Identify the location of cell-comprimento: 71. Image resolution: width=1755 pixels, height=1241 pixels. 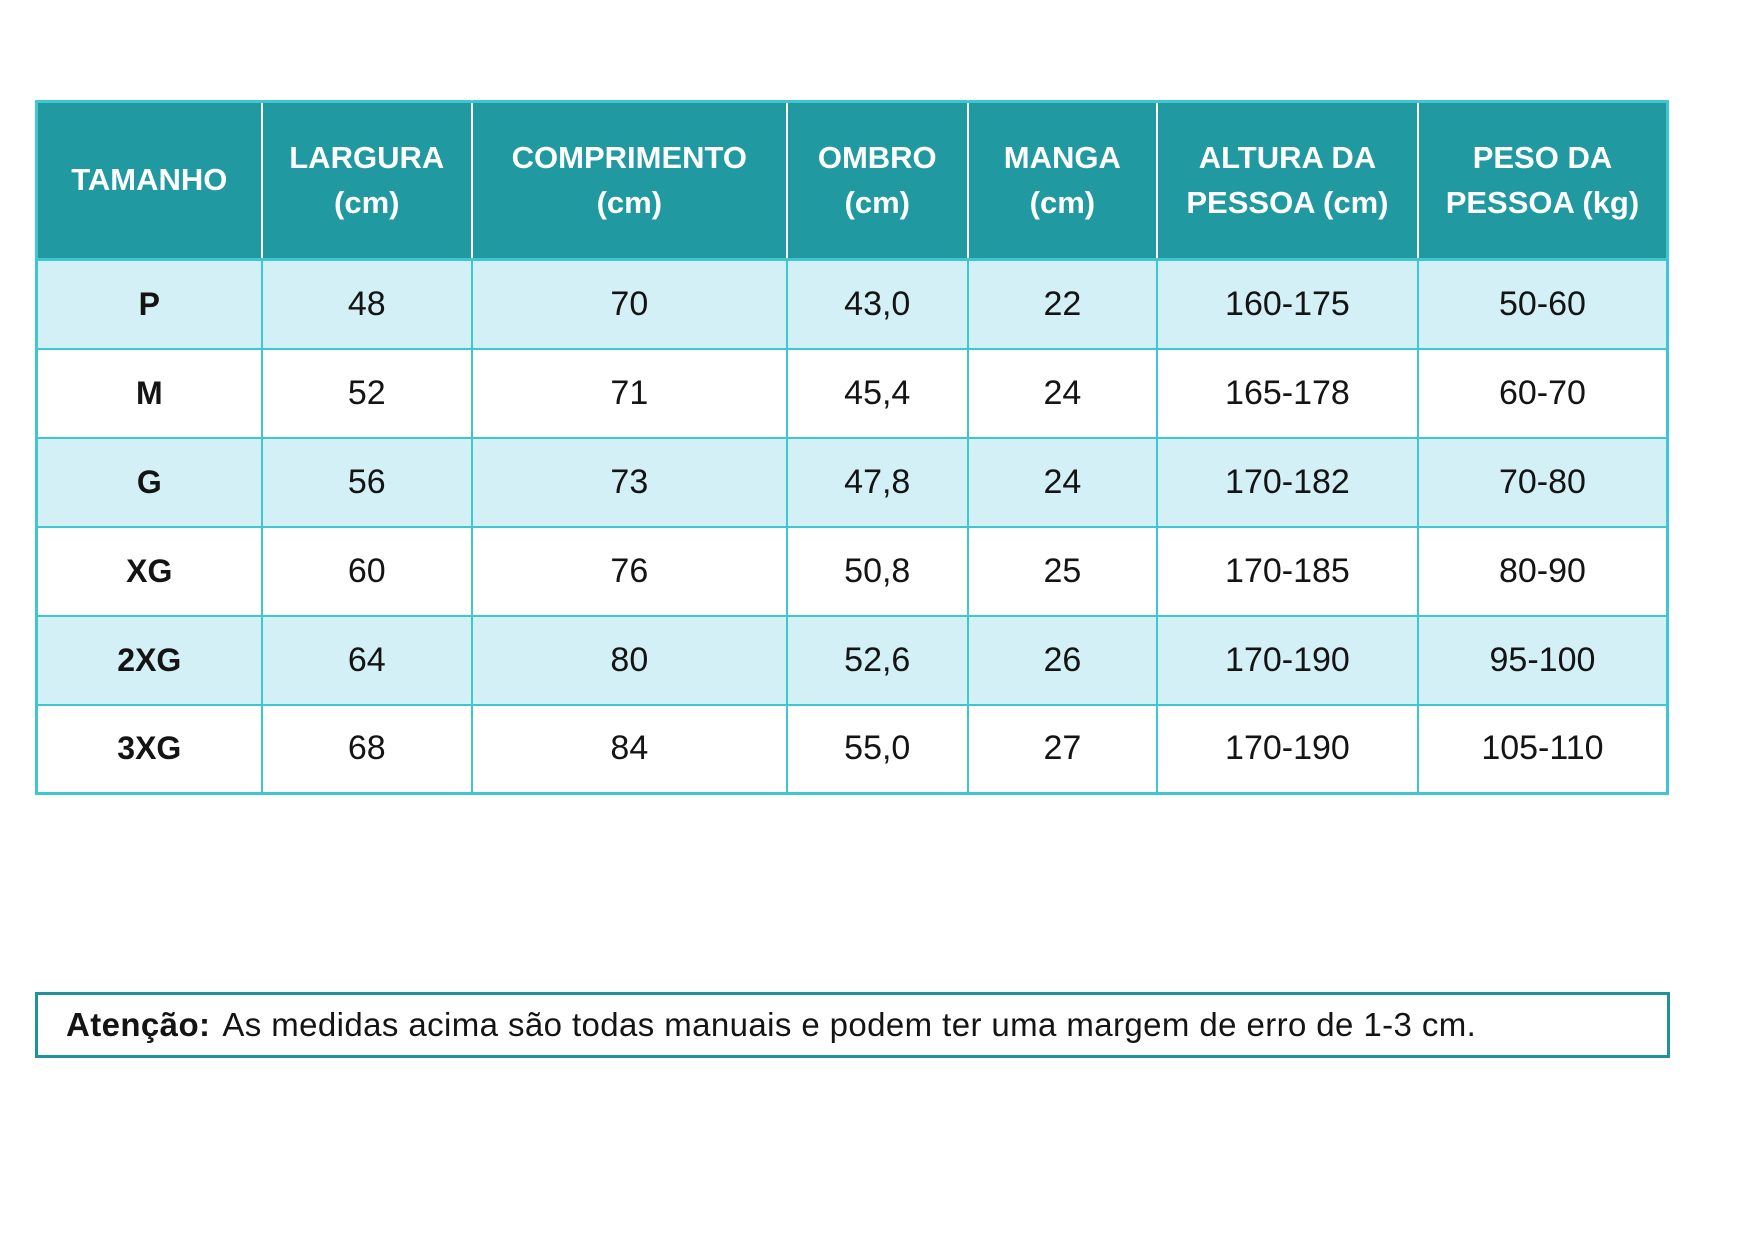
(629, 393).